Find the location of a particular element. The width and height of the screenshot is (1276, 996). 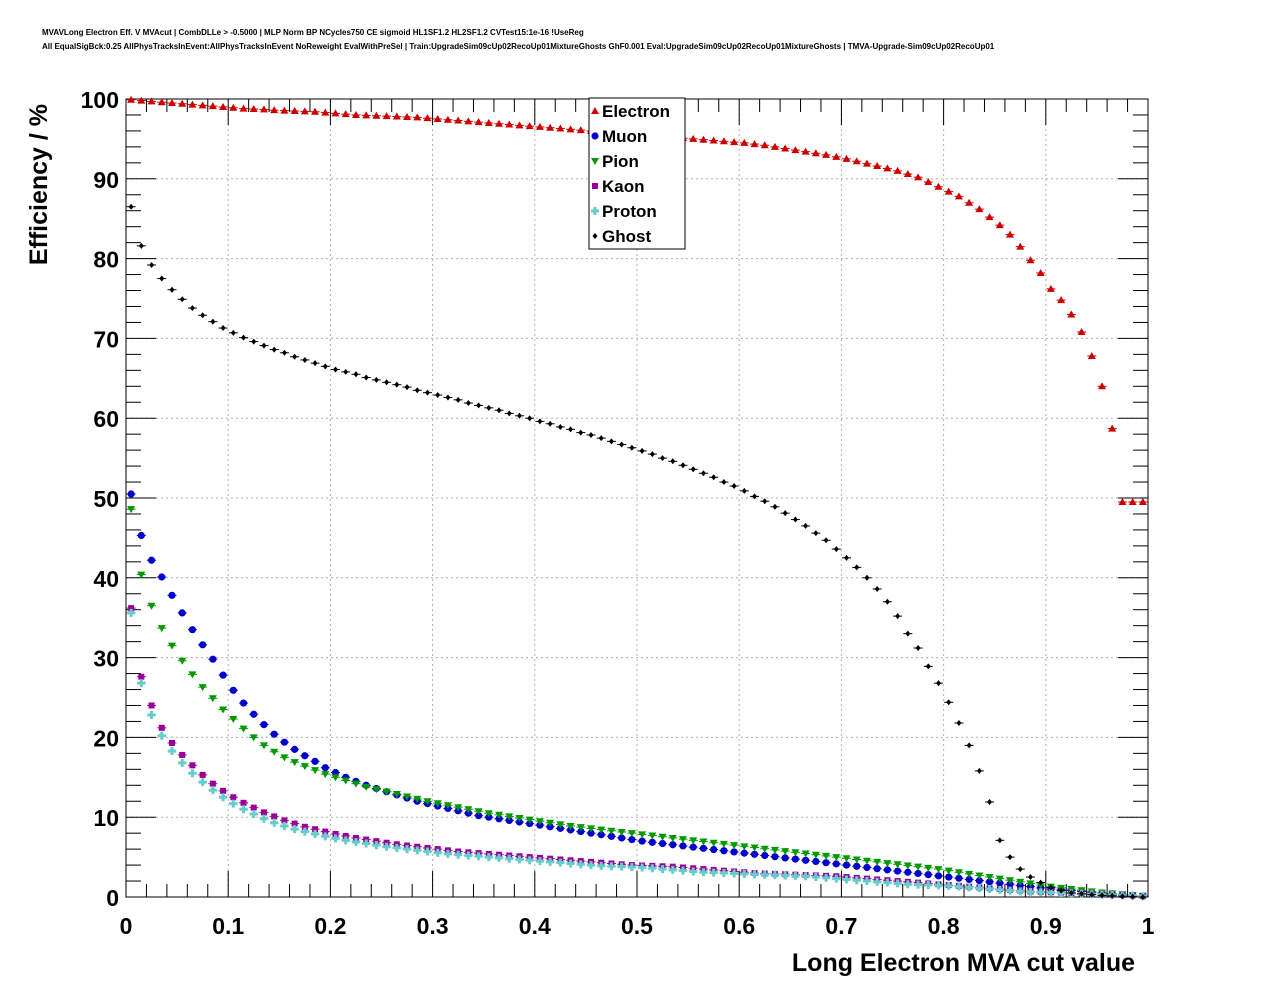

legend-label-pion: Pion is located at coordinates (620, 161).